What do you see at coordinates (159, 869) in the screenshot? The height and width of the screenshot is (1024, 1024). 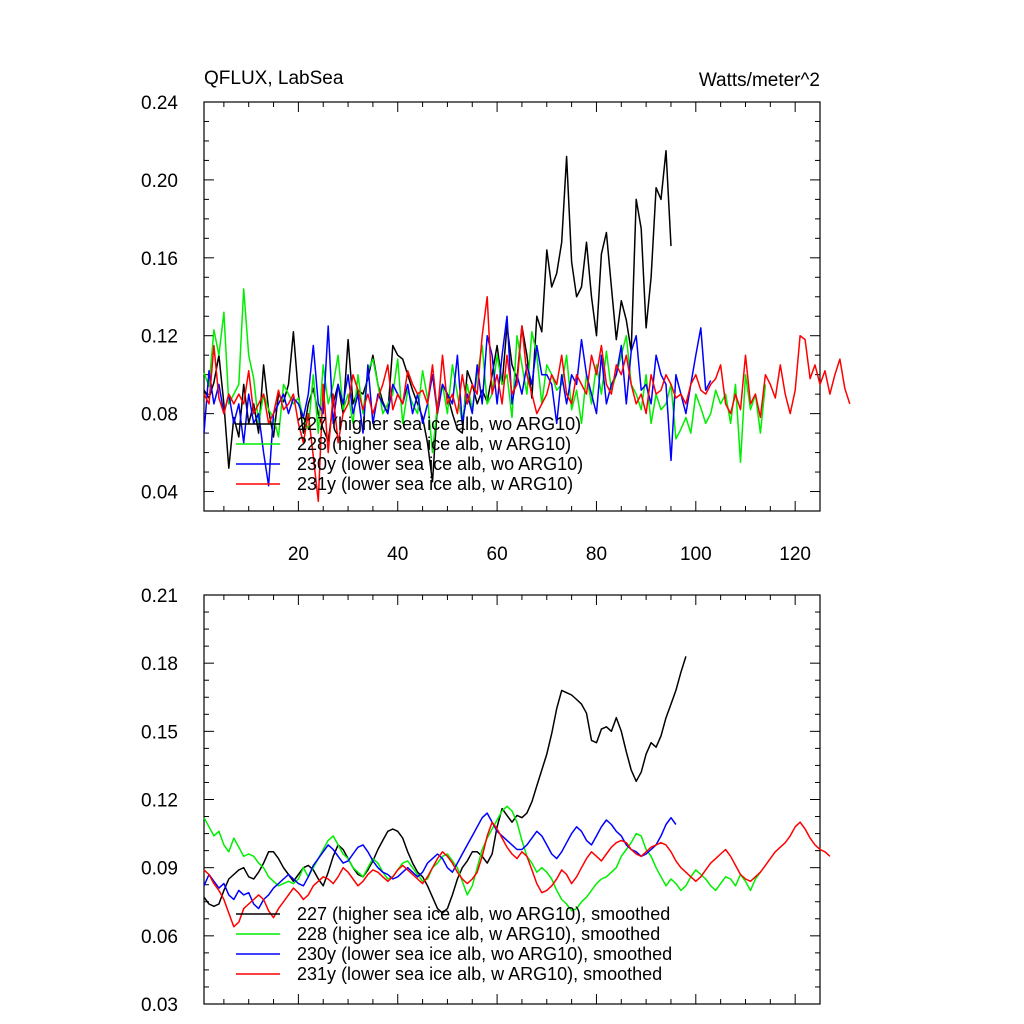 I see `y-tick-label: 0.09` at bounding box center [159, 869].